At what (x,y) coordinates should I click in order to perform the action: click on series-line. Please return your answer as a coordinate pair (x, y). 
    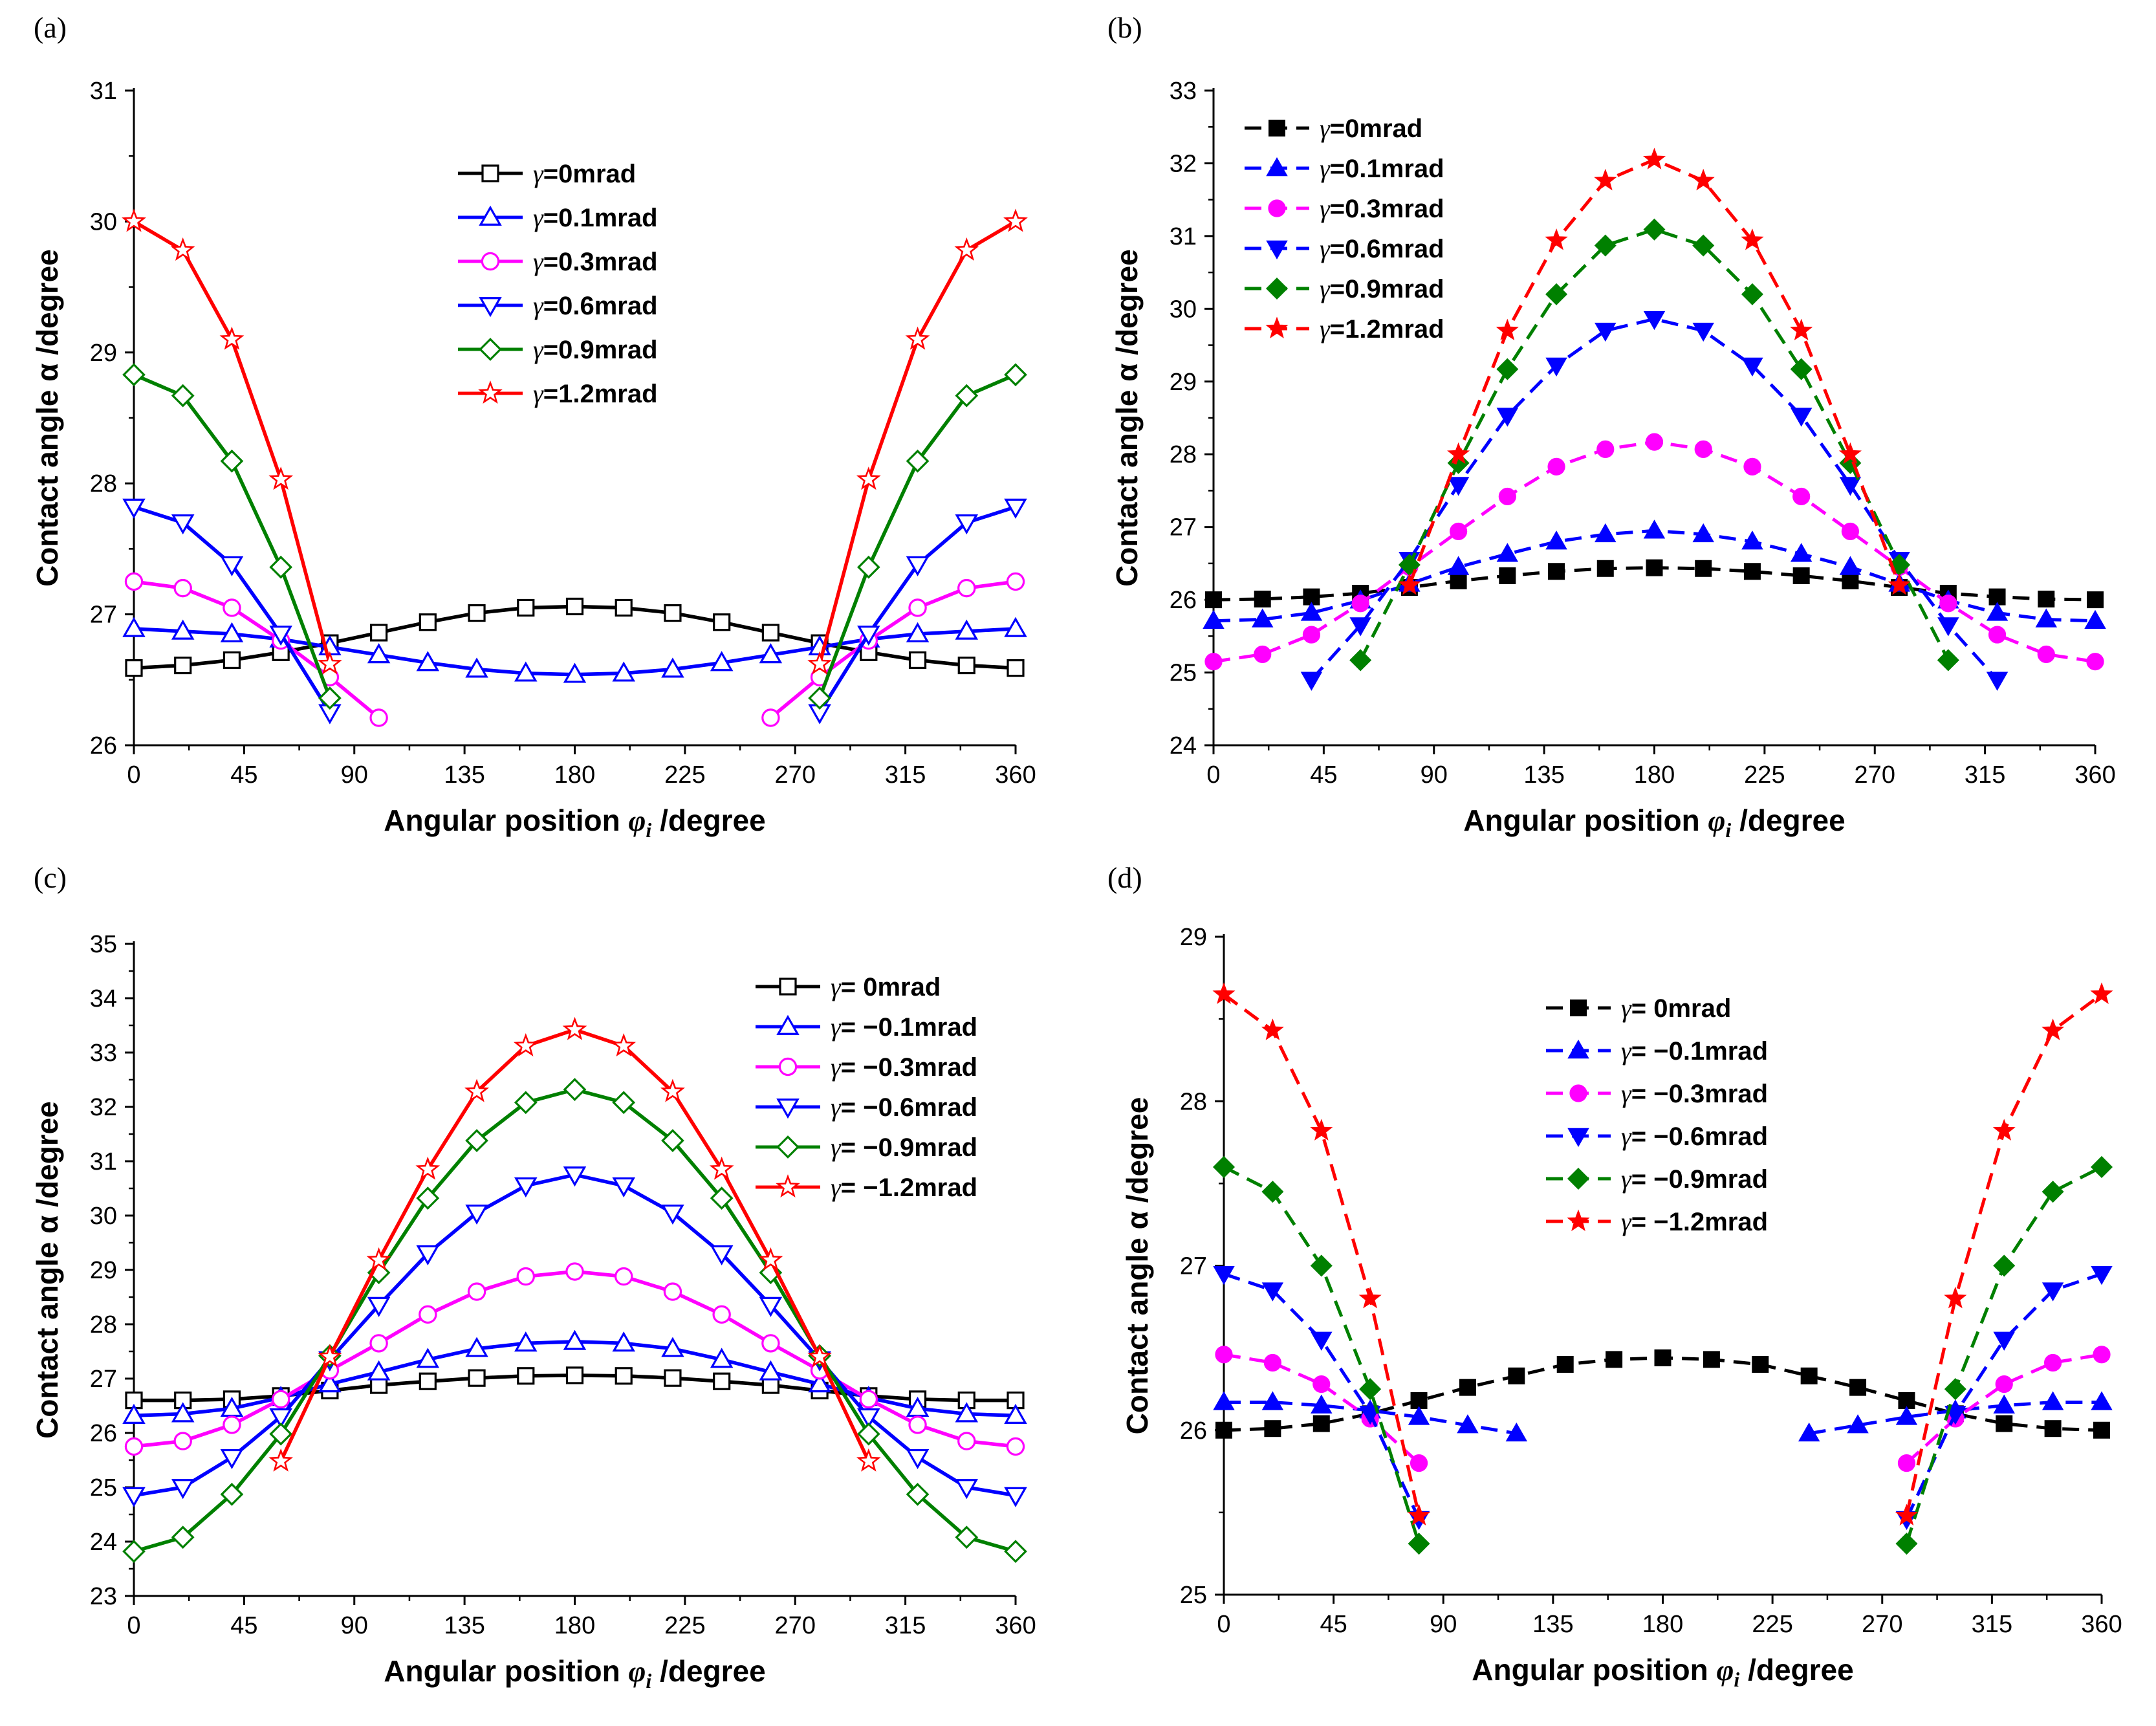
    Looking at the image, I should click on (1322, 1409).